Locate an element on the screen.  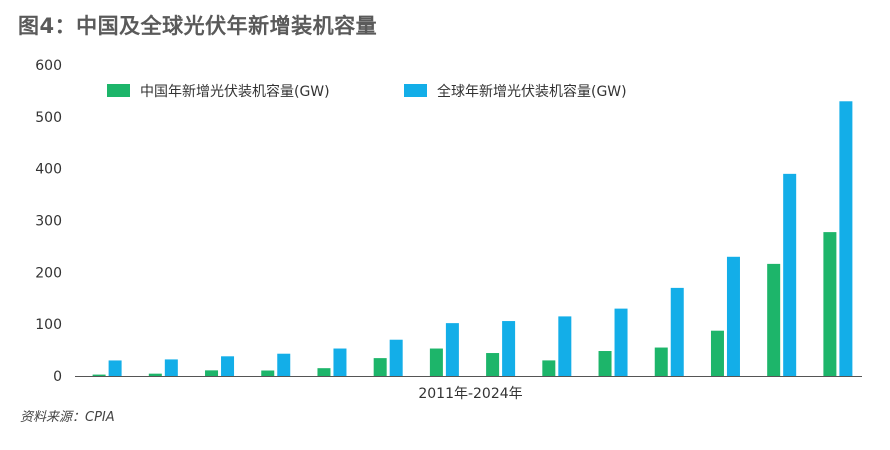
legend-label: 全球年新增光伏装机容量(GW) is located at coordinates (532, 91).